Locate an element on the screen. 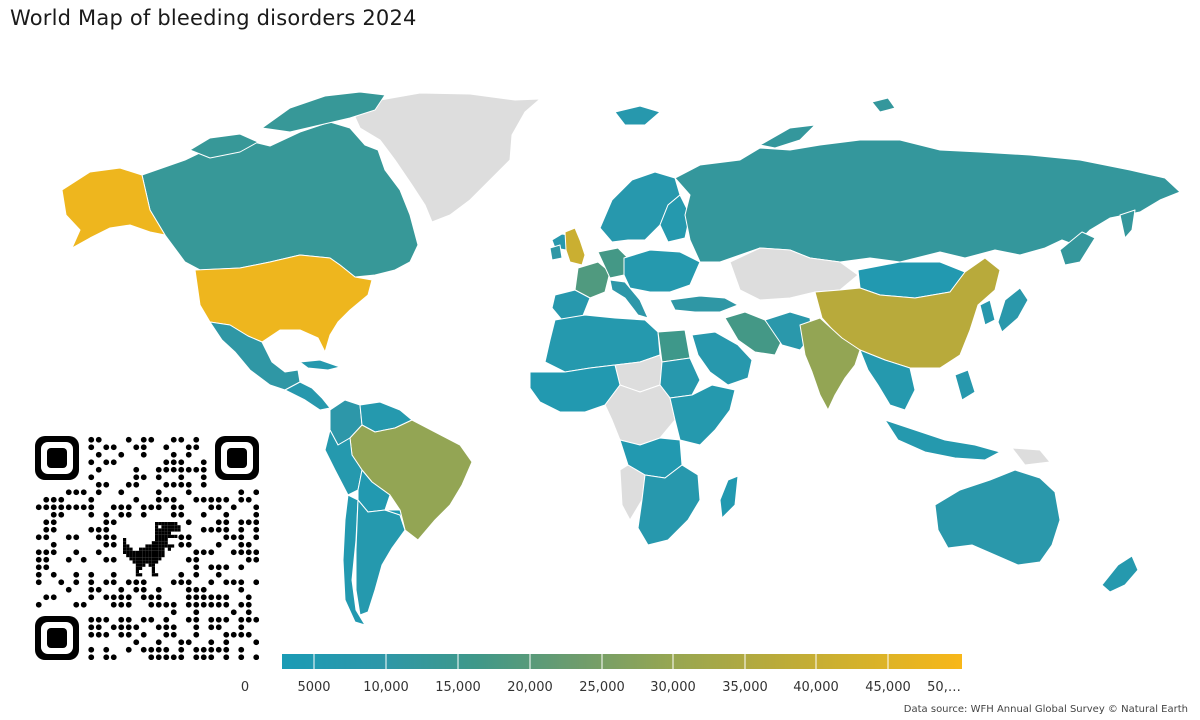  southeast-asia-region is located at coordinates (887, 380).